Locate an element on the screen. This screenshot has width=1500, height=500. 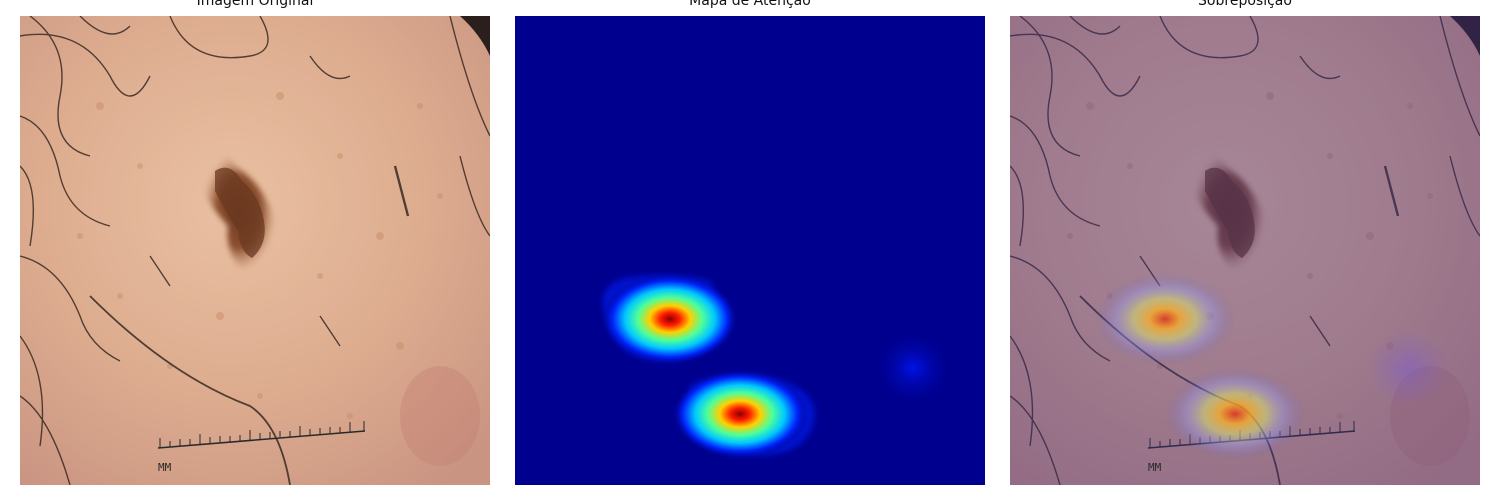
overlay-hotspot-lower is located at coordinates (1235, 414).